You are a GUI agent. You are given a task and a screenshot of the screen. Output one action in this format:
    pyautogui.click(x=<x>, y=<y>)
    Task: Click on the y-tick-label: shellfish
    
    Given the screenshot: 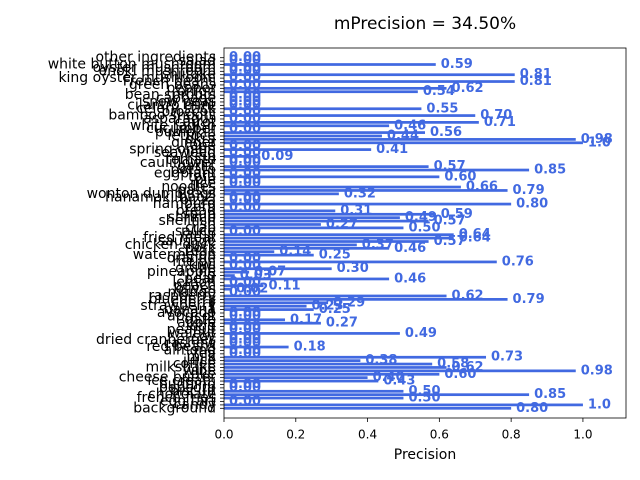 What is the action you would take?
    pyautogui.click(x=187, y=221)
    